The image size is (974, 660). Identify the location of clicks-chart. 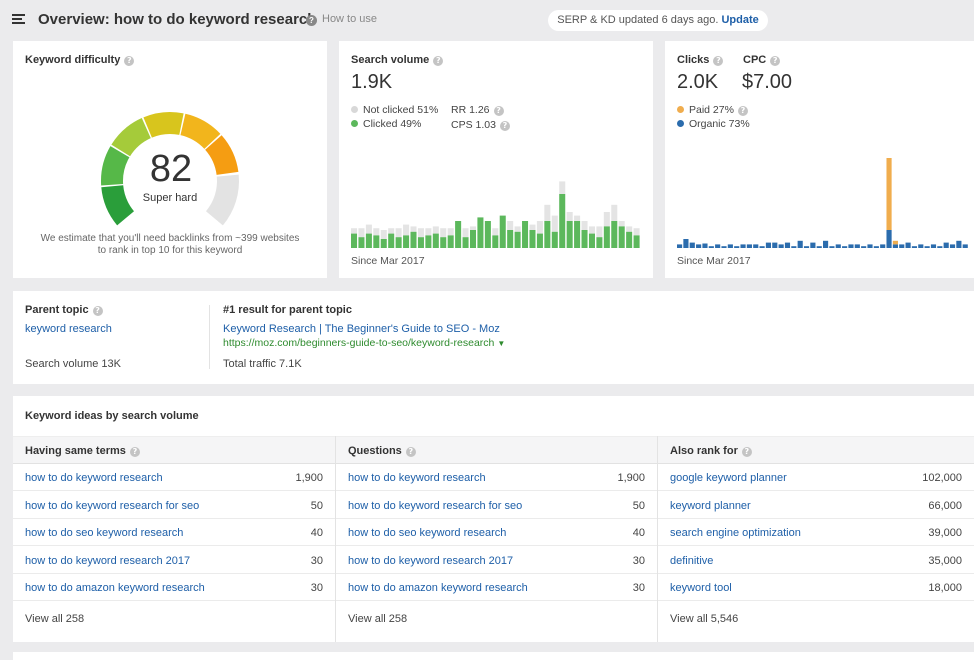
(822, 203).